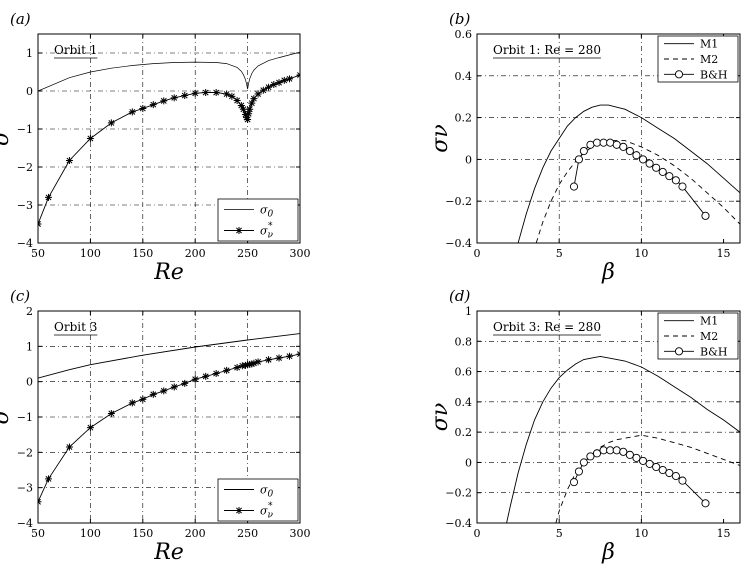 The height and width of the screenshot is (564, 747). What do you see at coordinates (25, 417) in the screenshot?
I see `y-tick-label: −1` at bounding box center [25, 417].